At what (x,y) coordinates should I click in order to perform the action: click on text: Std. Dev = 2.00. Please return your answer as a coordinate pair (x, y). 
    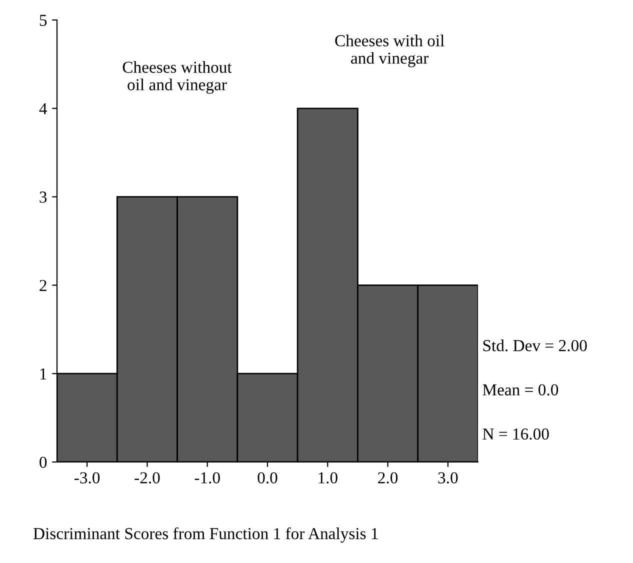
    Looking at the image, I should click on (535, 346).